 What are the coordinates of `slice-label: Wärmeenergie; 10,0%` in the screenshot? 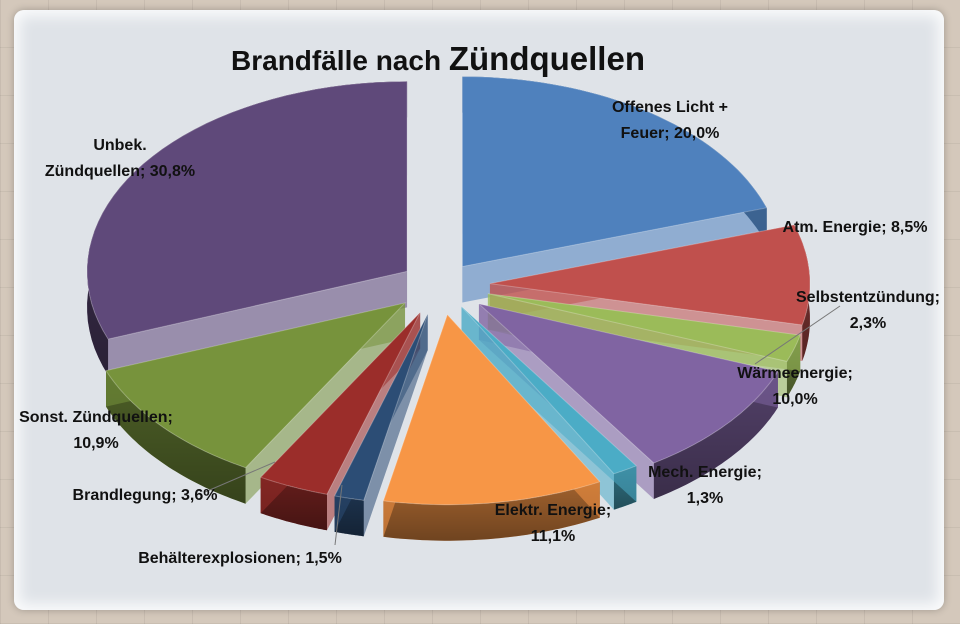 It's located at (795, 386).